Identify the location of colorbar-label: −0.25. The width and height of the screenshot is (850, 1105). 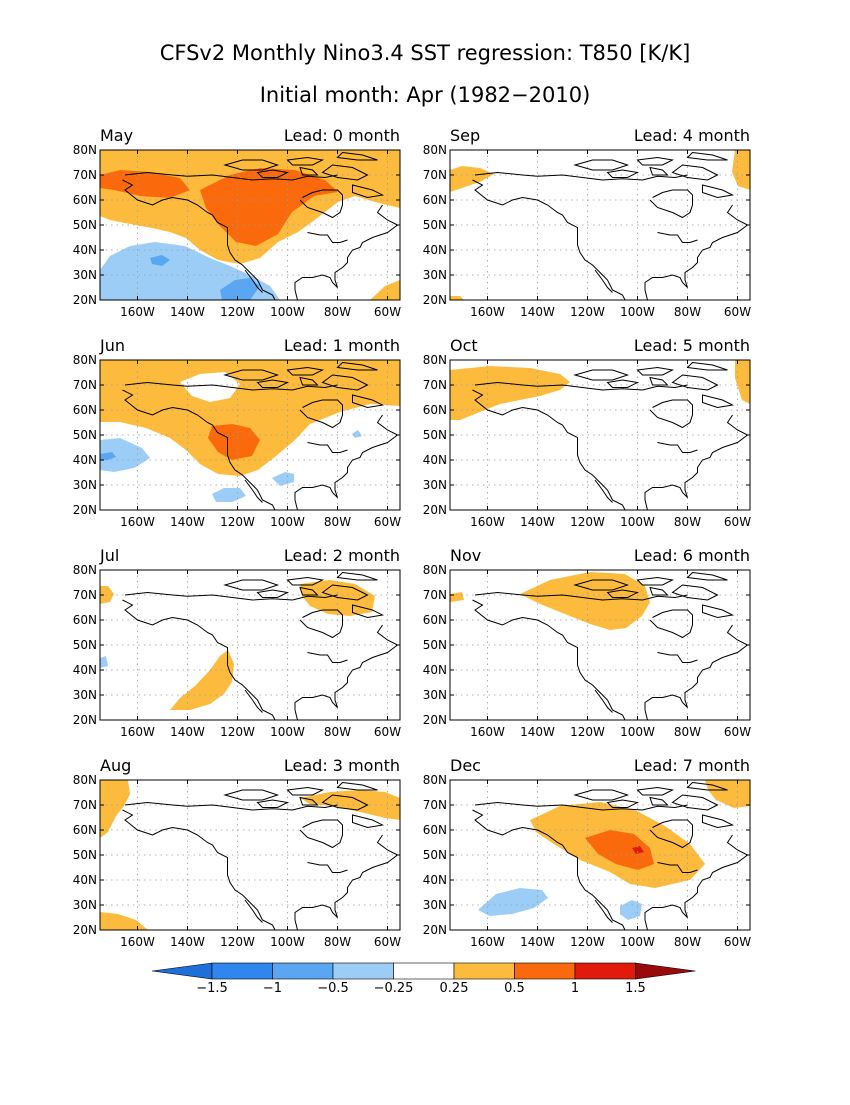
(394, 988).